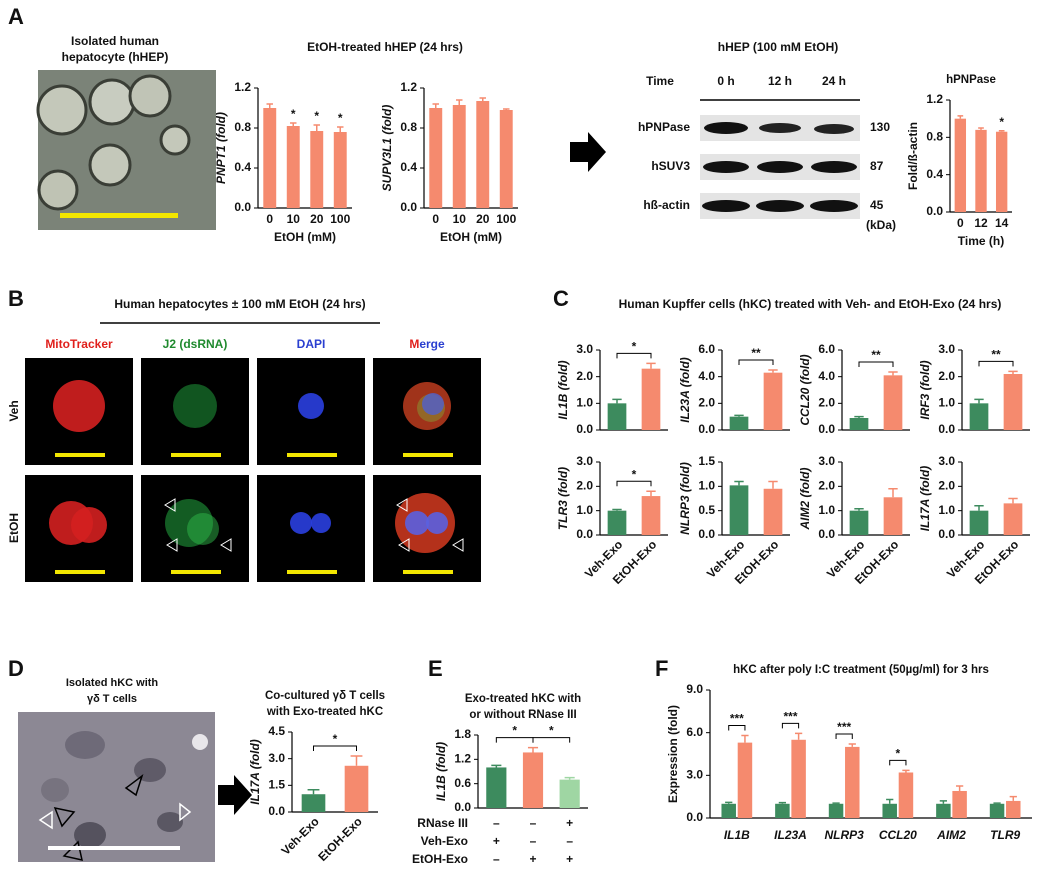 This screenshot has height=880, width=1050. I want to click on chart-title: hPNPase, so click(971, 80).